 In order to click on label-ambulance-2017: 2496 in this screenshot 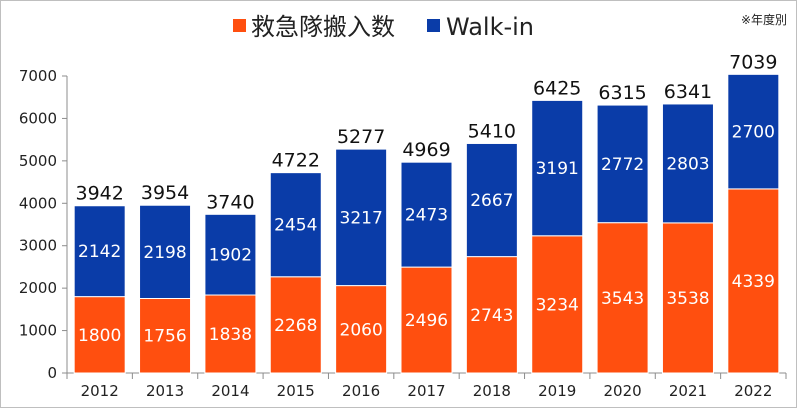, I will do `click(426, 321)`.